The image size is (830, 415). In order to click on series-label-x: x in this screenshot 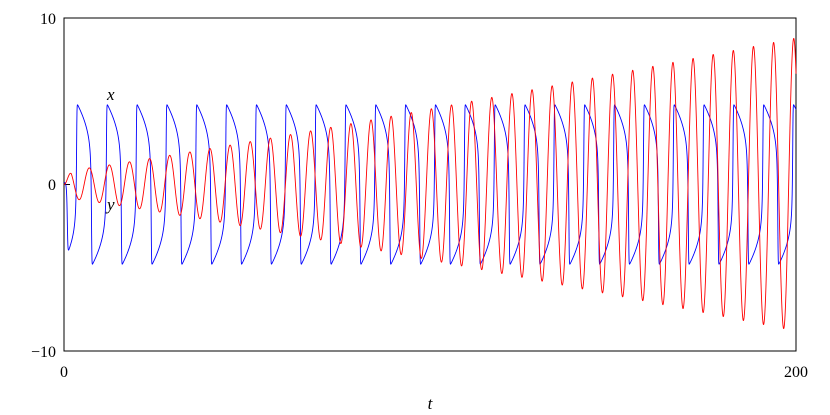, I will do `click(110, 94)`.